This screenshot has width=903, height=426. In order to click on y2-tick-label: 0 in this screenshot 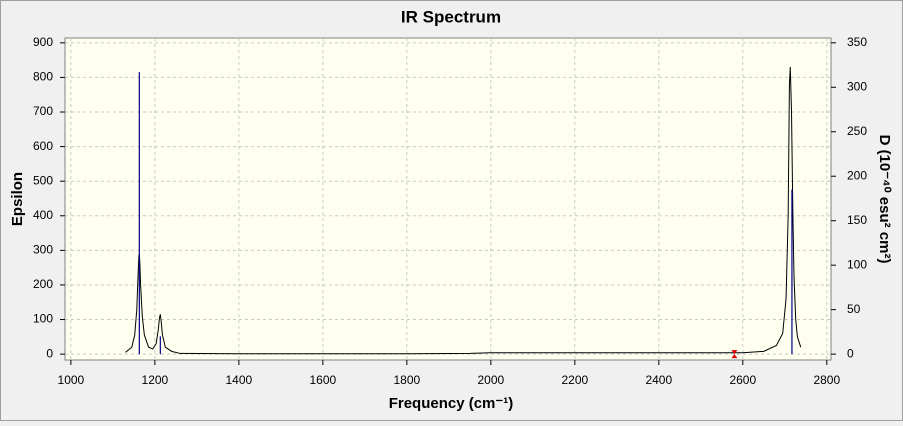, I will do `click(850, 353)`.